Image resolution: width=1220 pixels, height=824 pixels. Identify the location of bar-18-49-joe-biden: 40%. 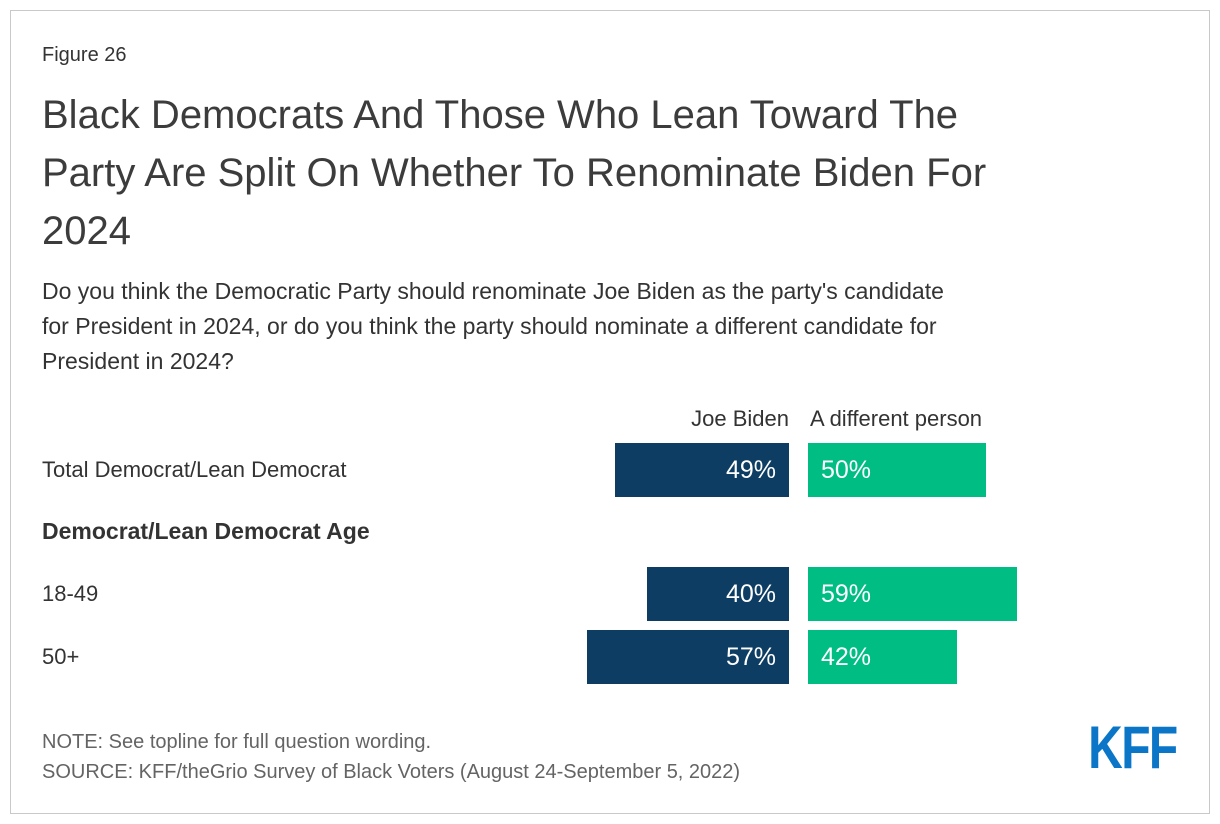
(718, 594).